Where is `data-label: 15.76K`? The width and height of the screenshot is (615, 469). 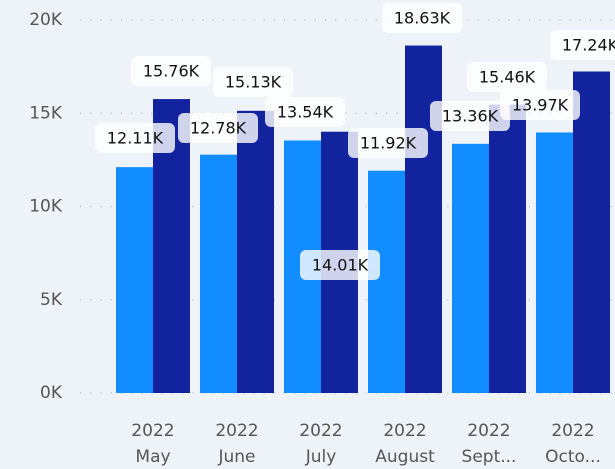 data-label: 15.76K is located at coordinates (171, 71).